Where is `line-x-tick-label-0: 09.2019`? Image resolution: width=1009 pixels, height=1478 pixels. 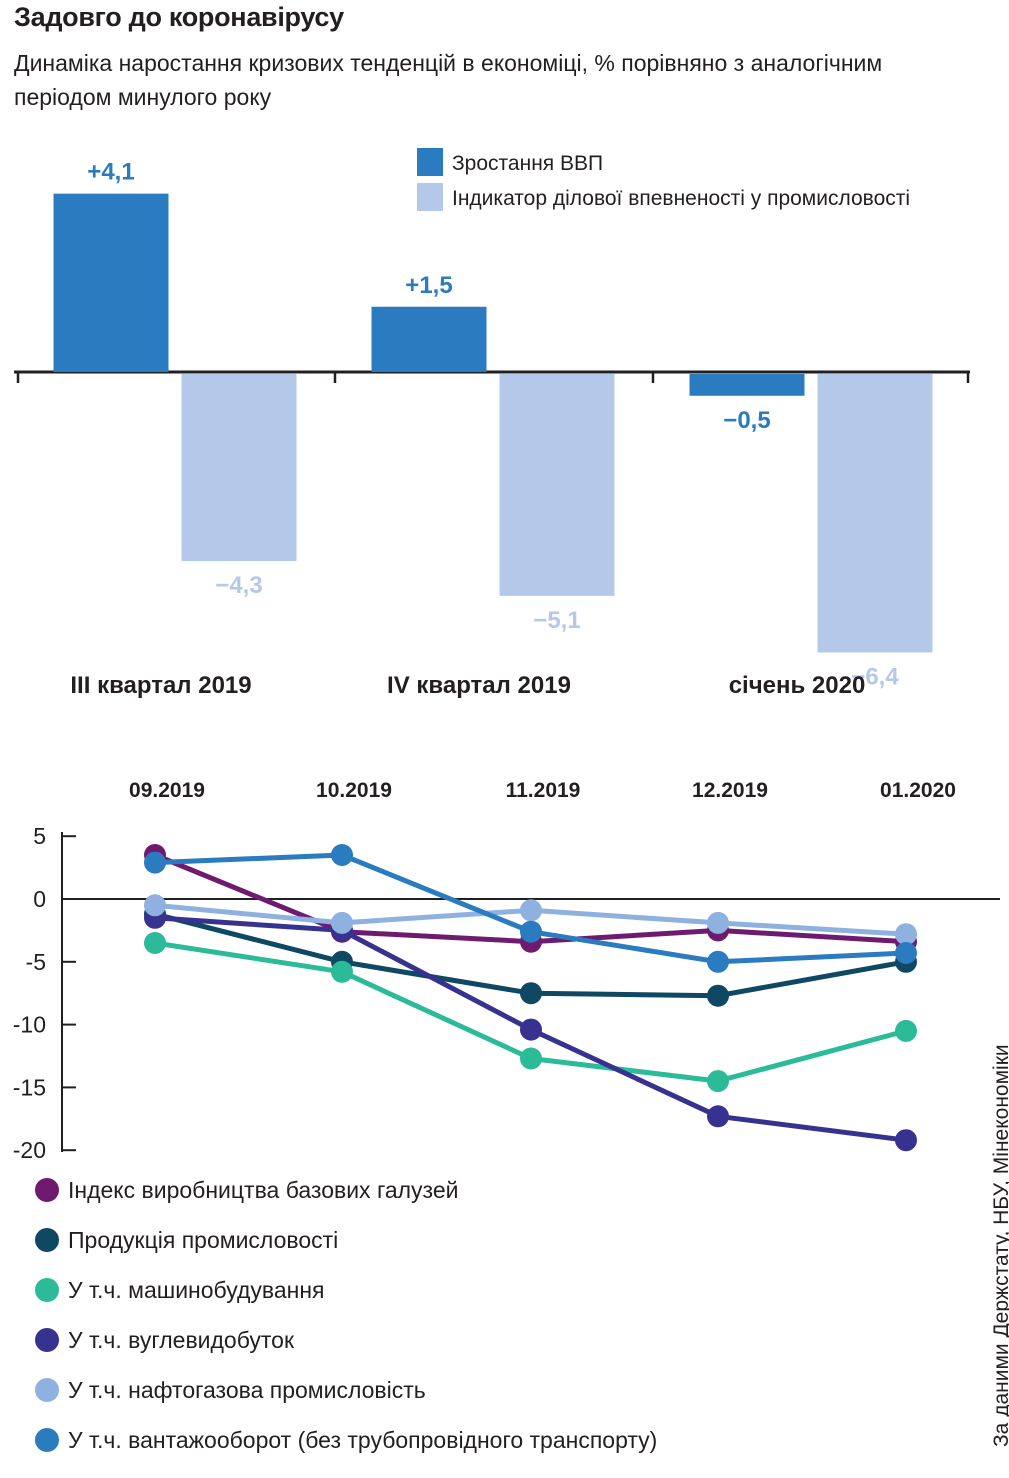 line-x-tick-label-0: 09.2019 is located at coordinates (167, 790).